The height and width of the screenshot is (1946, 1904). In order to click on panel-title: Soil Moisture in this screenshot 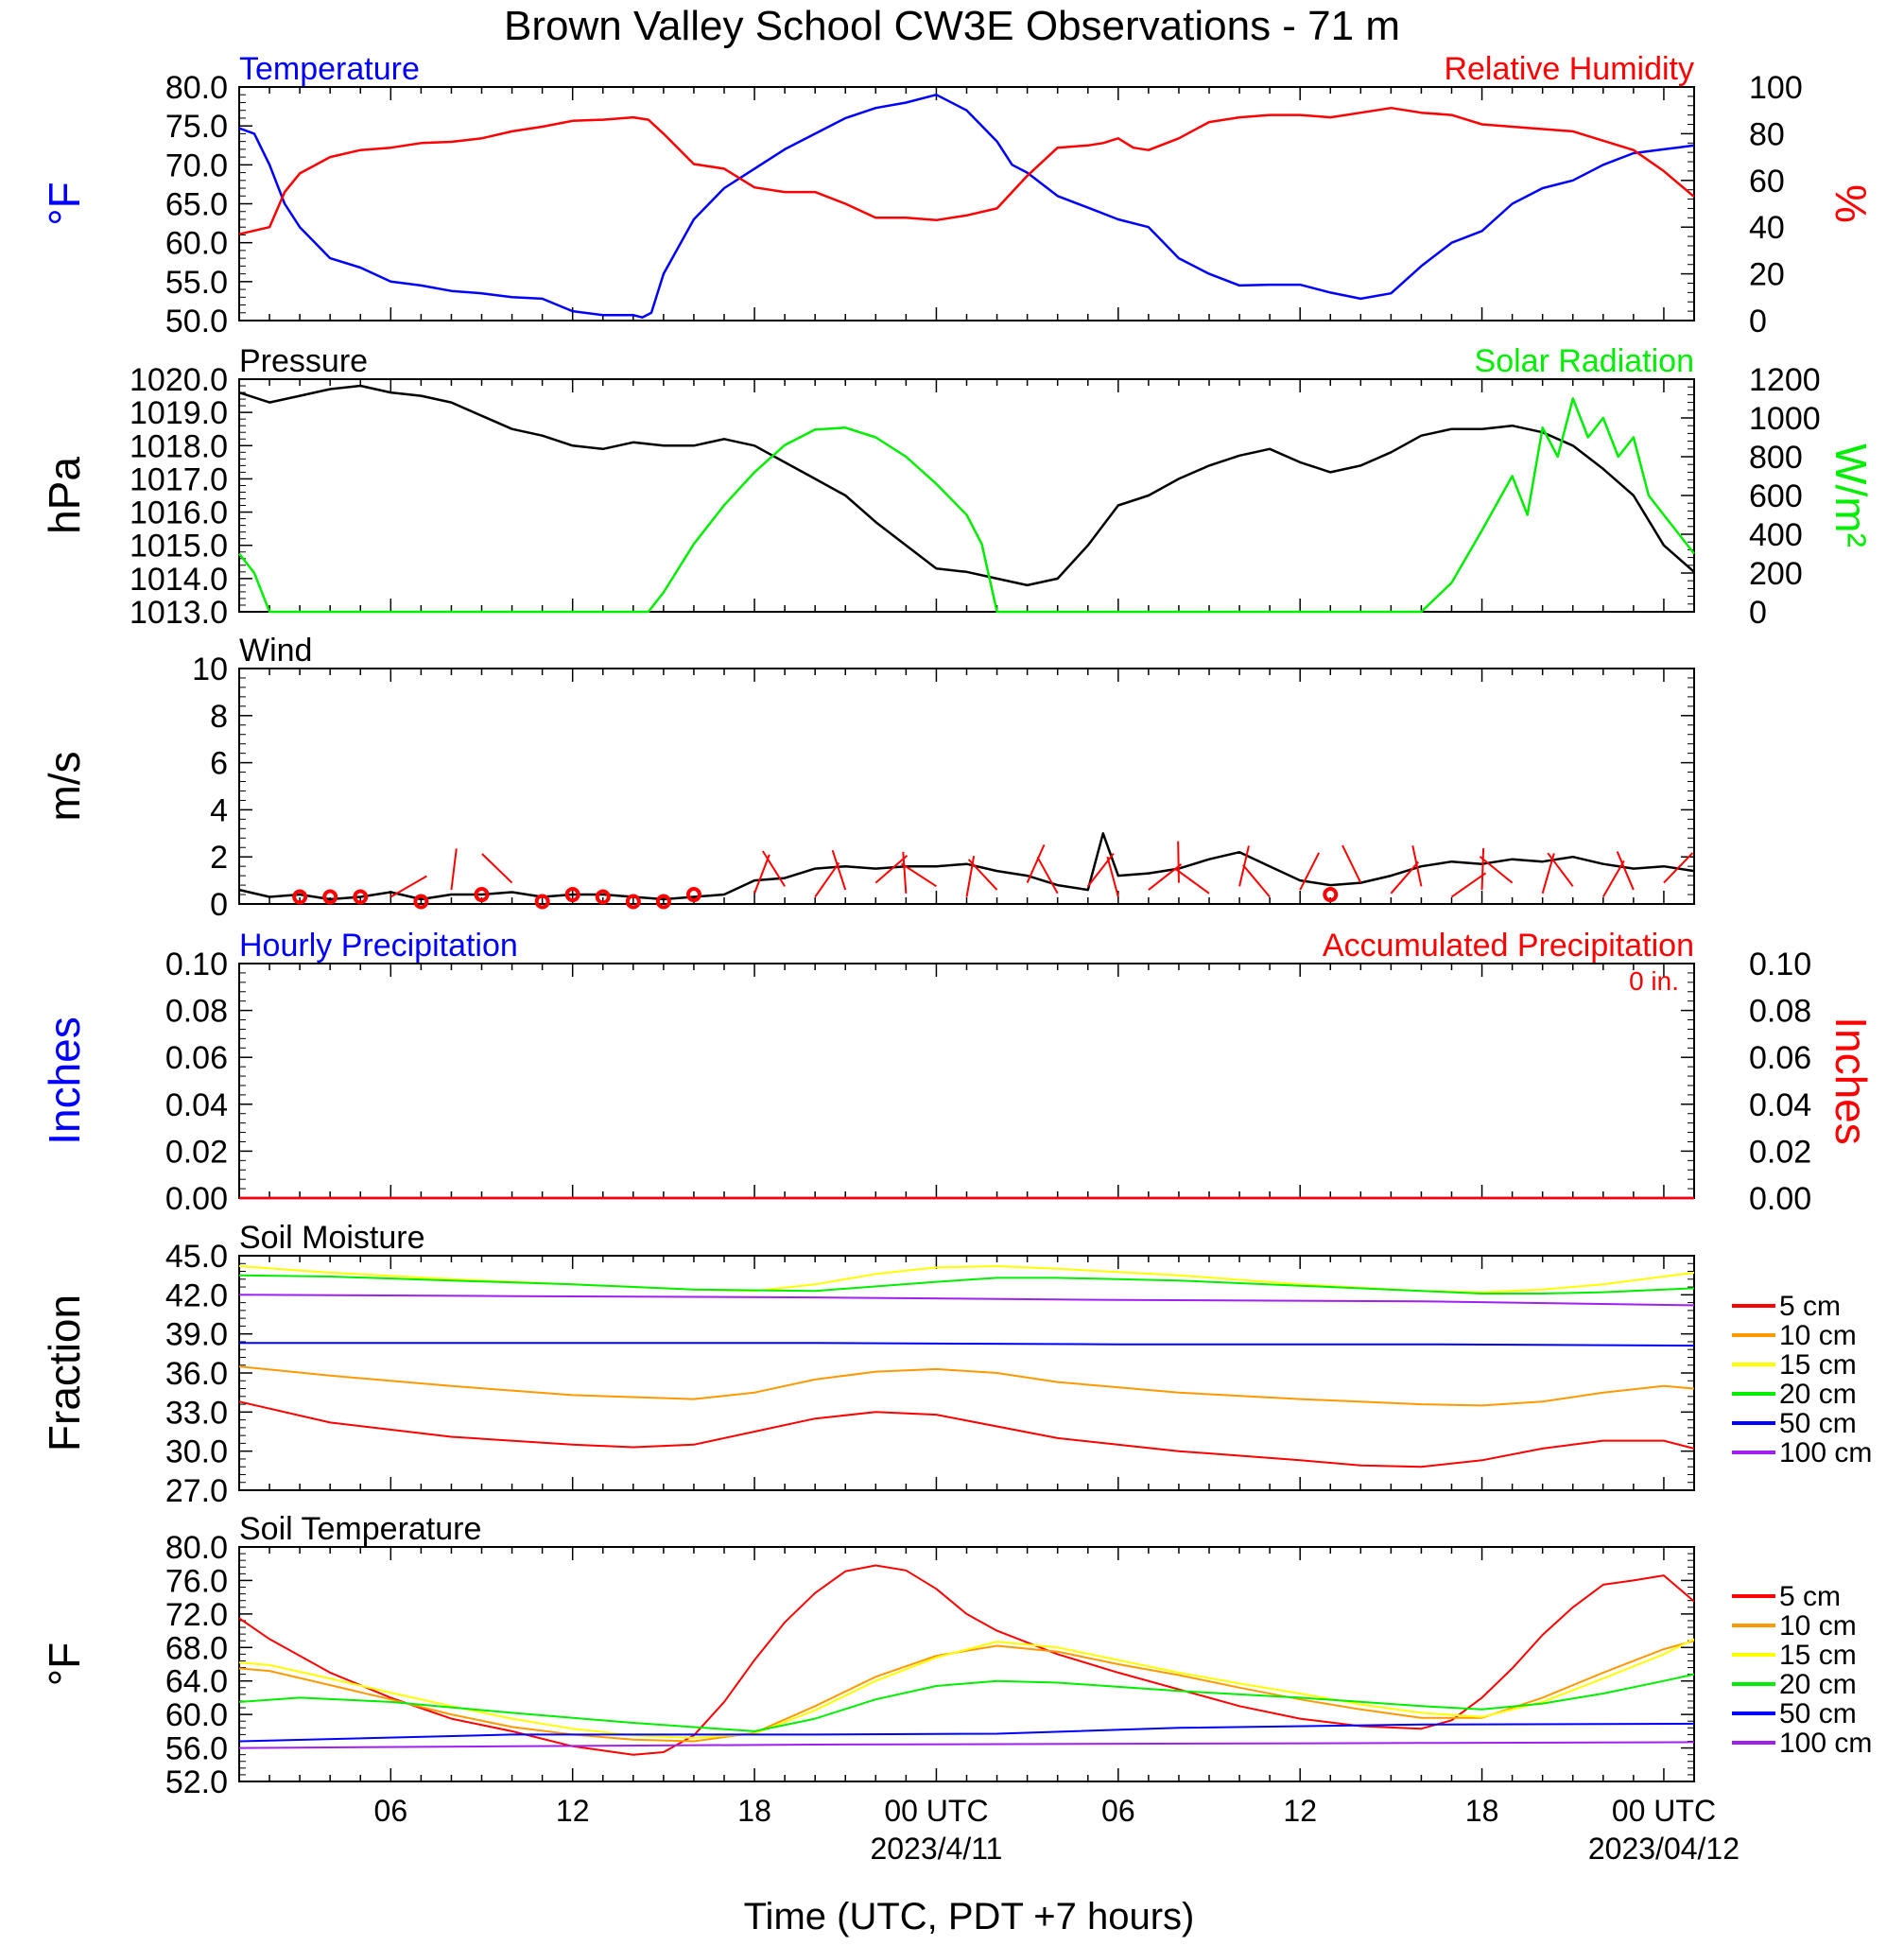, I will do `click(332, 1238)`.